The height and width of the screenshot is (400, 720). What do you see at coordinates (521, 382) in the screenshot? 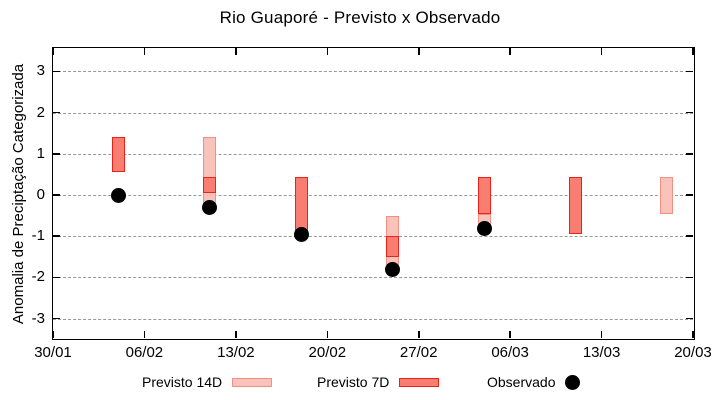
I see `legend-label-observado: Observado` at bounding box center [521, 382].